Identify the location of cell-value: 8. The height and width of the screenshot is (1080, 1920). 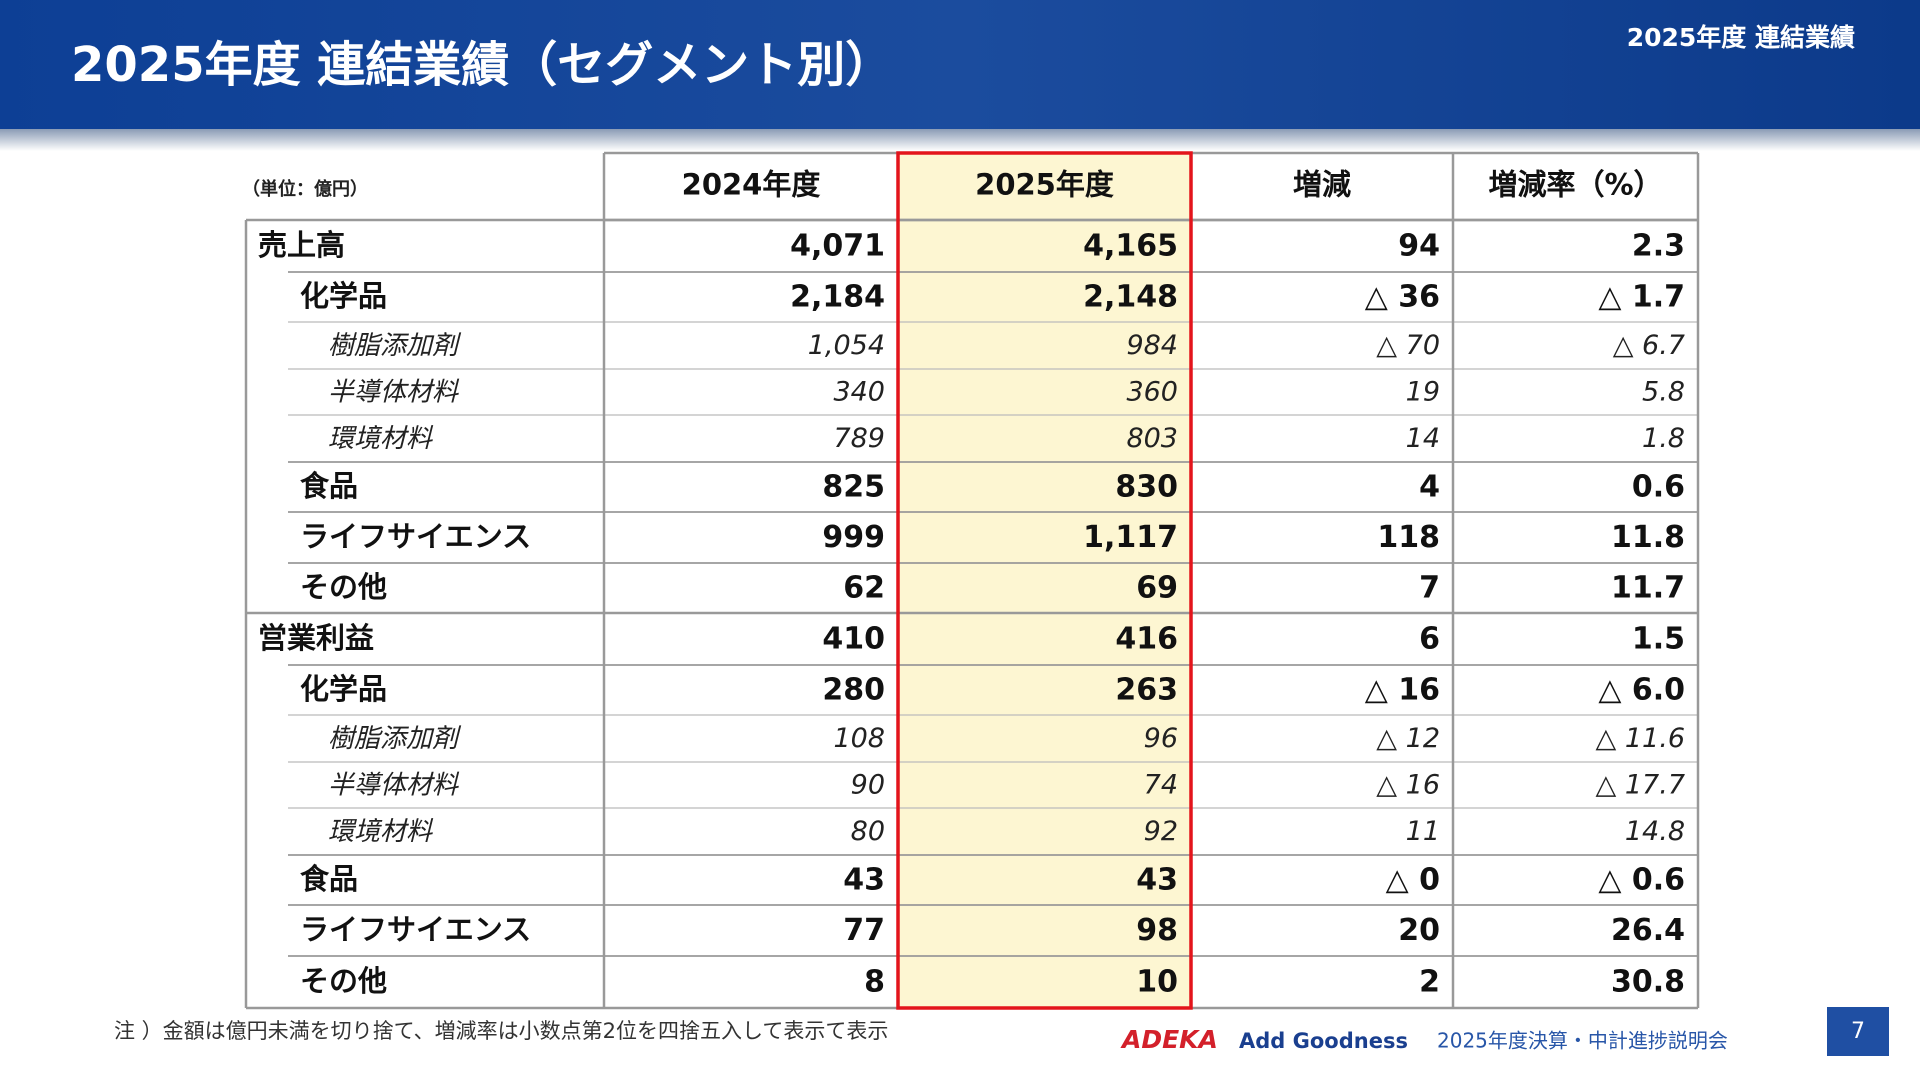
(874, 982).